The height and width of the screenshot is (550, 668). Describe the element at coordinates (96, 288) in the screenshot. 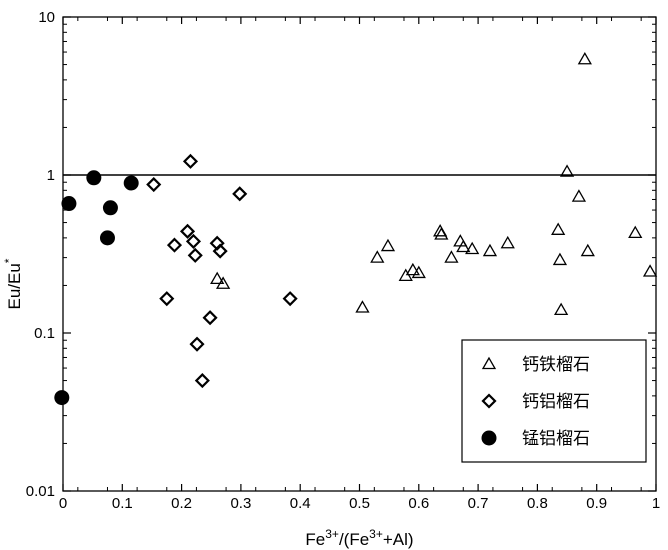

I see `series-circle` at that location.